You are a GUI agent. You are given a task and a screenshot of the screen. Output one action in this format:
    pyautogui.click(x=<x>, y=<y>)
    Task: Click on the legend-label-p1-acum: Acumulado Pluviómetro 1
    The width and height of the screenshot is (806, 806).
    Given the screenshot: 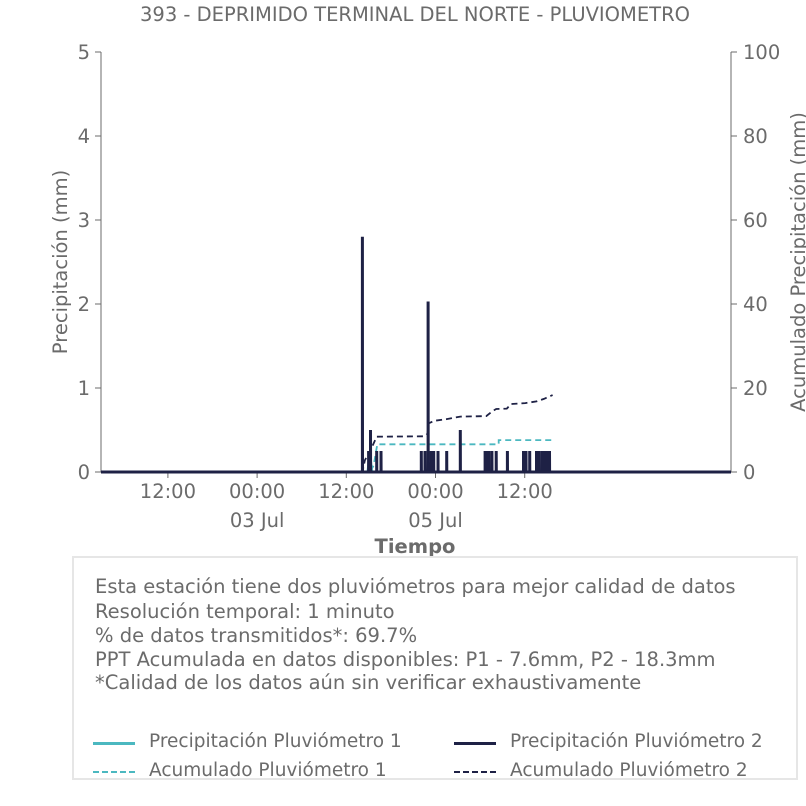 What is the action you would take?
    pyautogui.click(x=268, y=770)
    